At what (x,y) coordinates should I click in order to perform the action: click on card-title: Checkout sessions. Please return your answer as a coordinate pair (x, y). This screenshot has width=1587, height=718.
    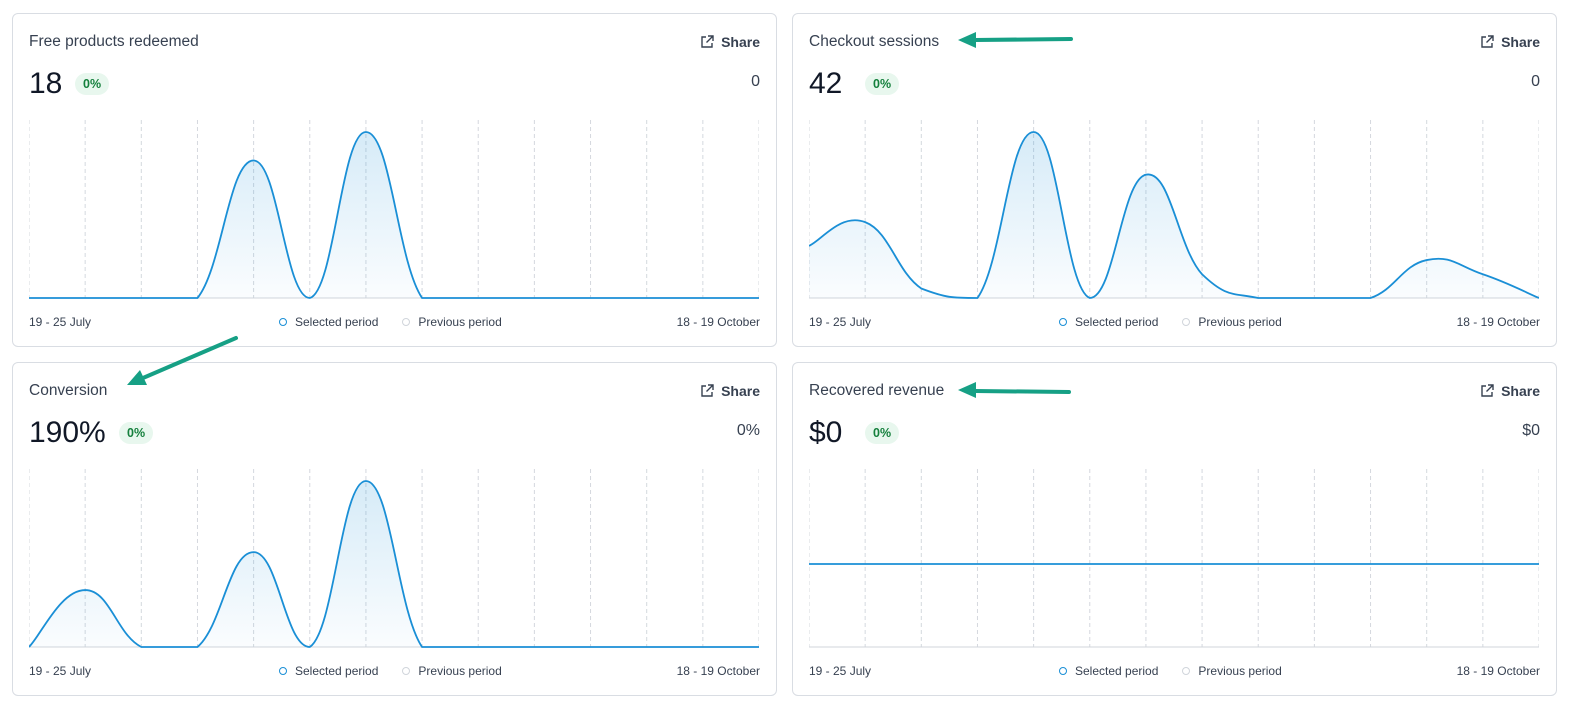
    Looking at the image, I should click on (874, 41).